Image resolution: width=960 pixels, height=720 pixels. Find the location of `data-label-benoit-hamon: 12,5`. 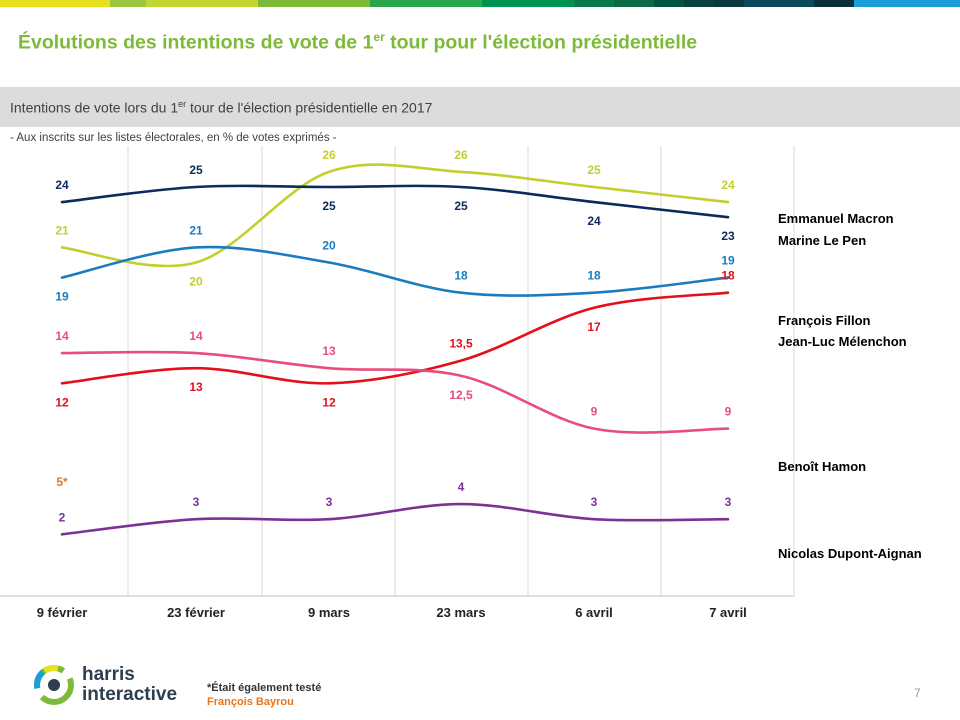

data-label-benoit-hamon: 12,5 is located at coordinates (461, 395).